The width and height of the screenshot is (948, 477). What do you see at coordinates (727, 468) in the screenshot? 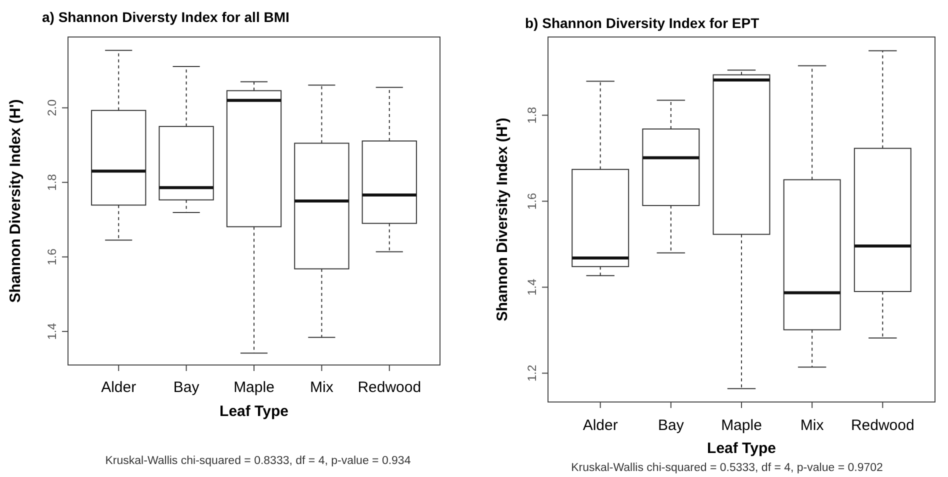
I see `text: Kruskal-Wallis chi-squared = 0.5333, df = 4, p-value = 0.9702` at bounding box center [727, 468].